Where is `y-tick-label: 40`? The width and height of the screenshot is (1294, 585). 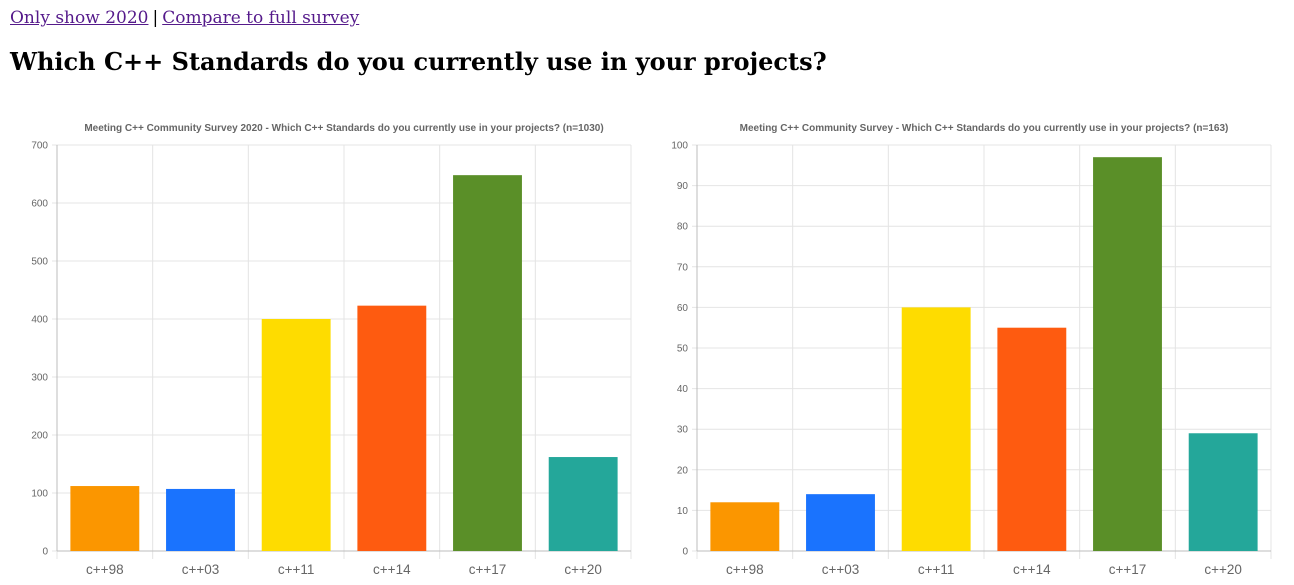
y-tick-label: 40 is located at coordinates (683, 389).